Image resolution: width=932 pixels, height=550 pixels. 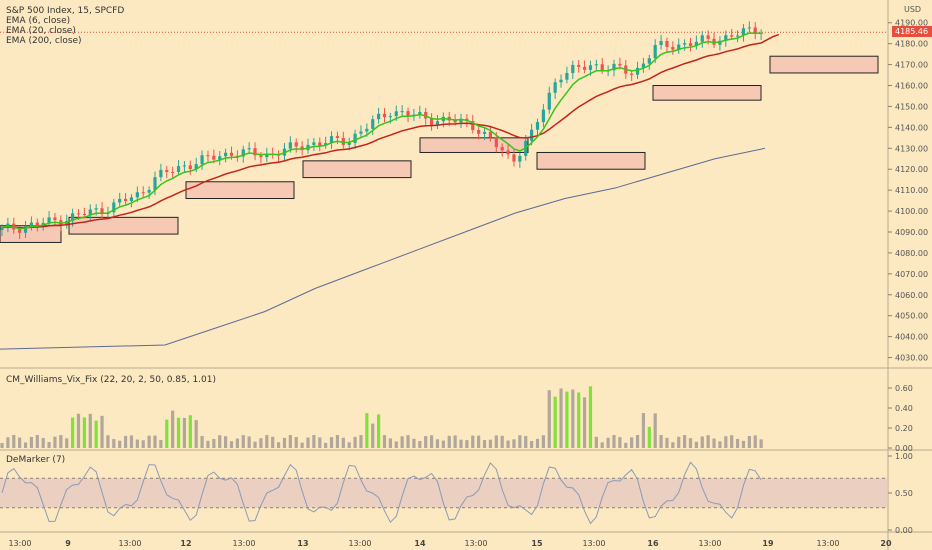 What do you see at coordinates (444, 493) in the screenshot?
I see `demarker-band` at bounding box center [444, 493].